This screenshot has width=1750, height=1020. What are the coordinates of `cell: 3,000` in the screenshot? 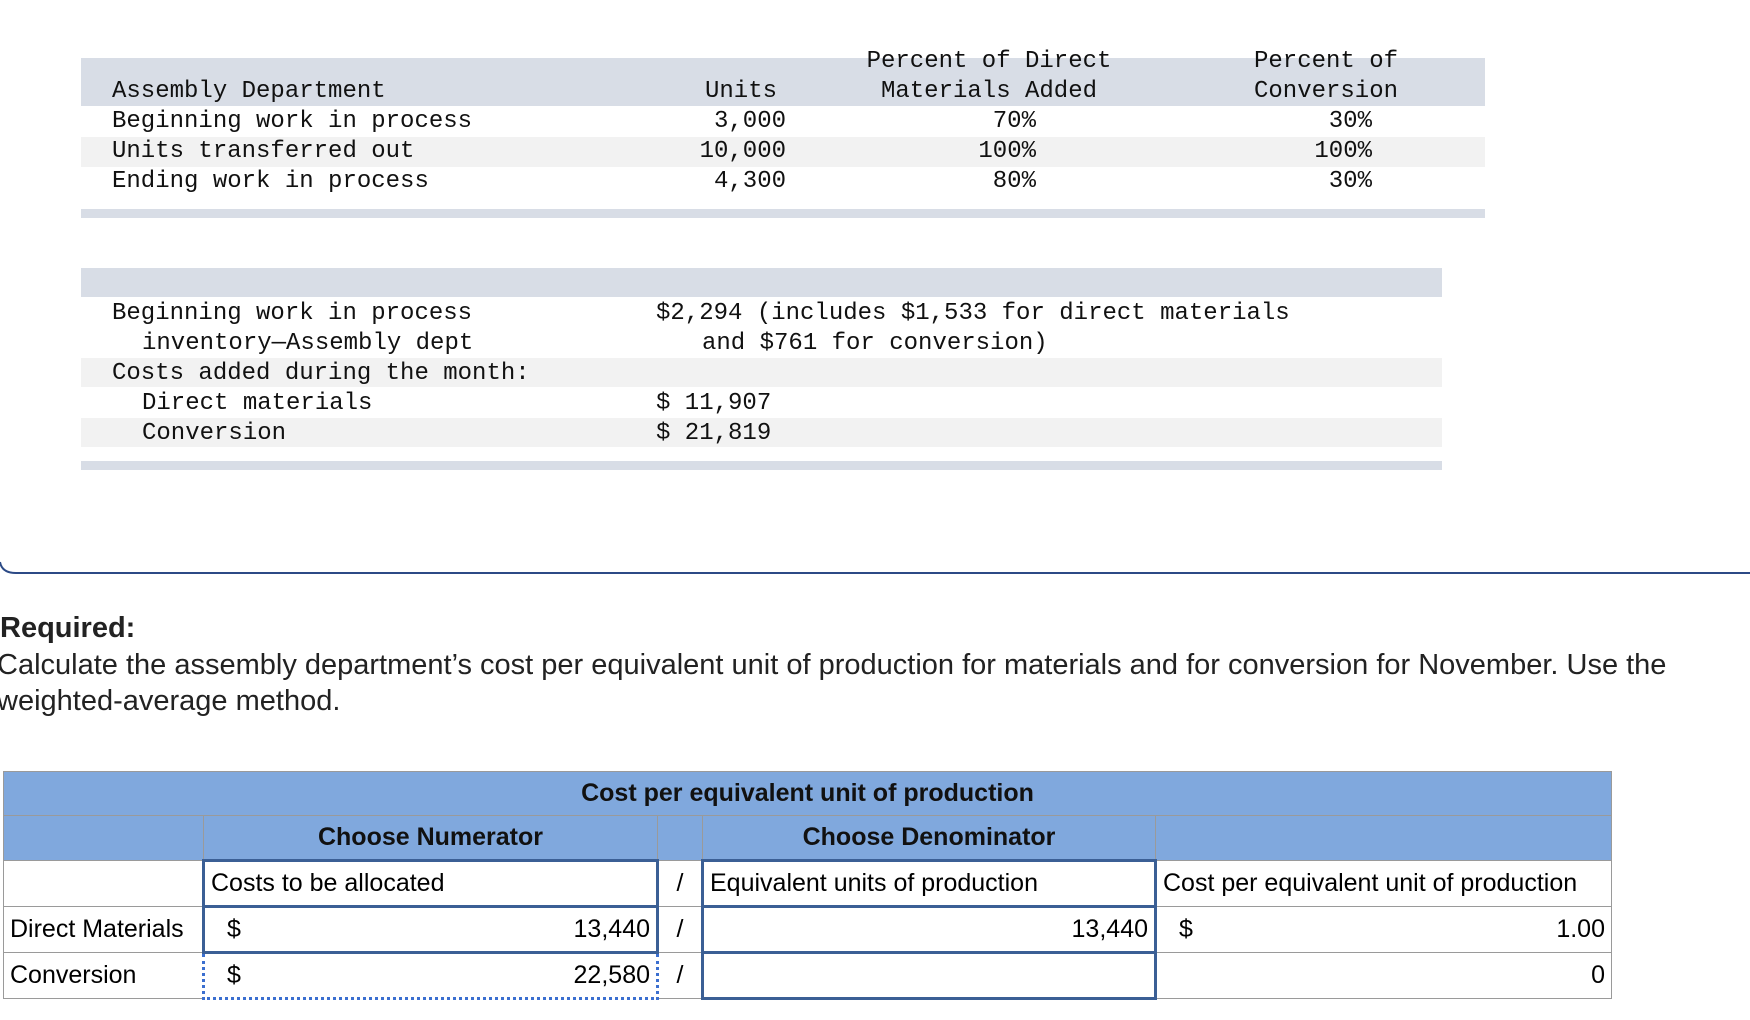 It's located at (749, 121).